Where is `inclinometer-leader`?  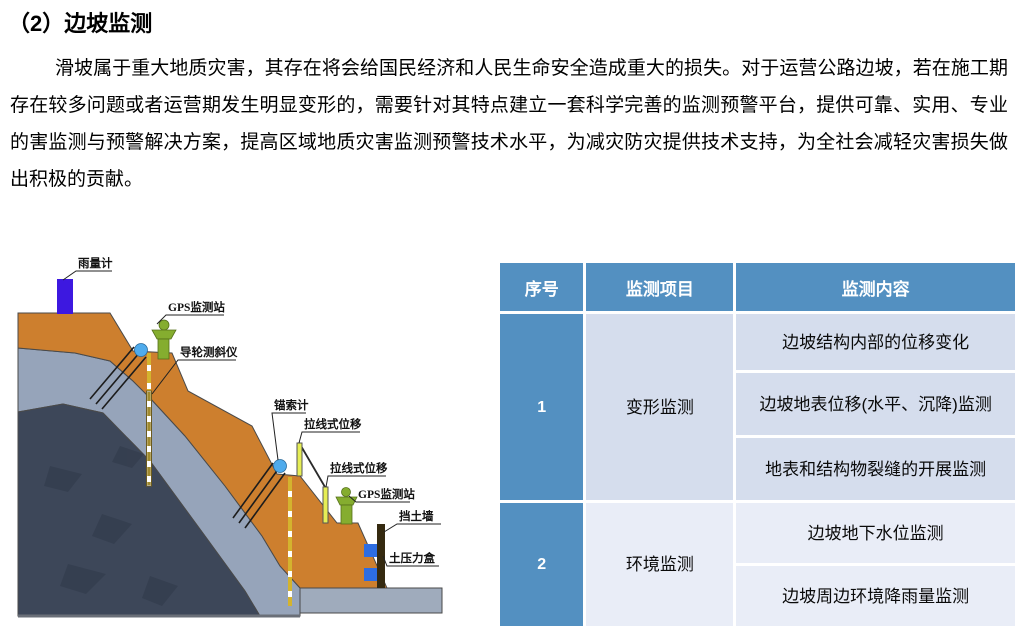
inclinometer-leader is located at coordinates (193, 377).